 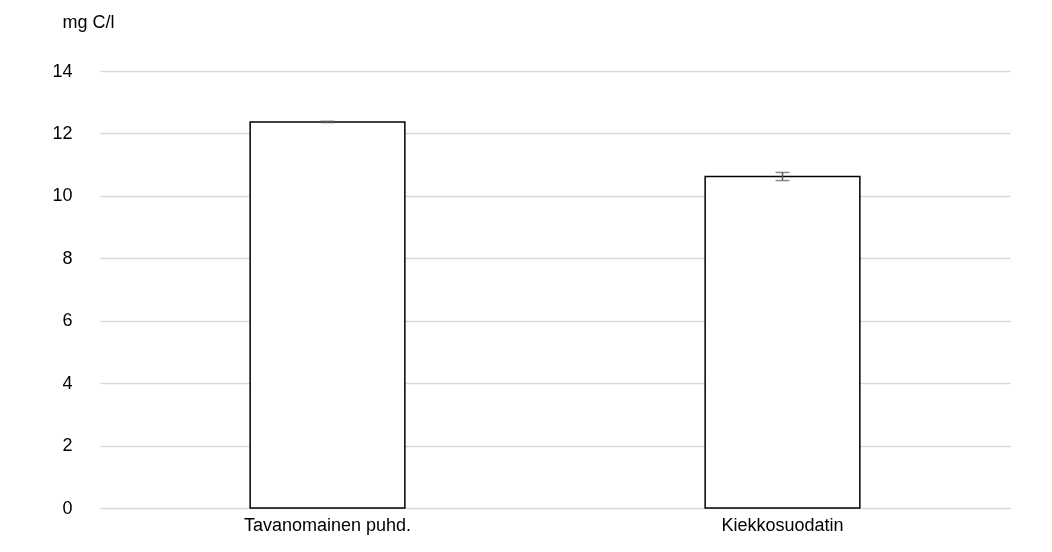 What do you see at coordinates (62, 70) in the screenshot?
I see `y-tick-label: 14` at bounding box center [62, 70].